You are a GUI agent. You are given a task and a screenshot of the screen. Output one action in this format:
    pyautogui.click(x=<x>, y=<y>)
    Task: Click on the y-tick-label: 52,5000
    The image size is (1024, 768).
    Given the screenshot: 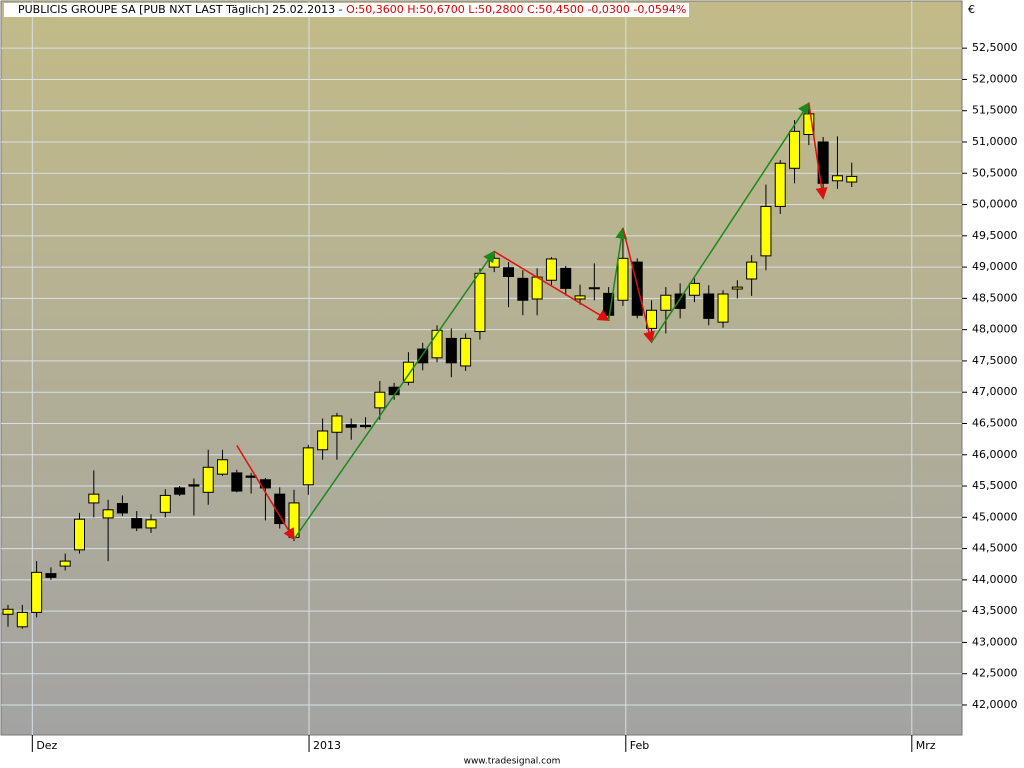 What is the action you would take?
    pyautogui.click(x=995, y=47)
    